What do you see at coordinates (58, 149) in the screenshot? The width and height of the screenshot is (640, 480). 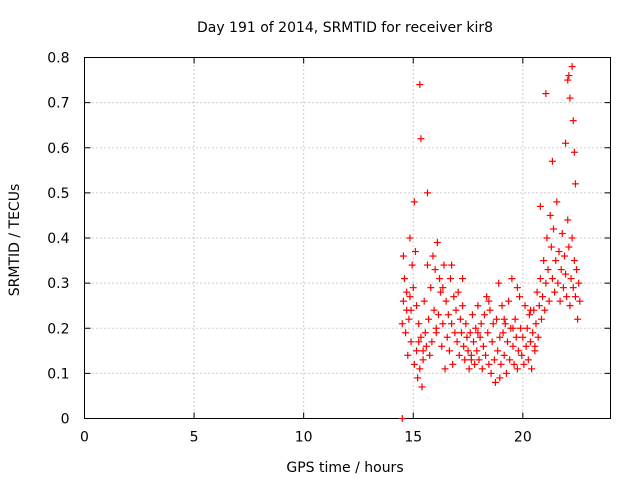 I see `y-tick-label: 0.6` at bounding box center [58, 149].